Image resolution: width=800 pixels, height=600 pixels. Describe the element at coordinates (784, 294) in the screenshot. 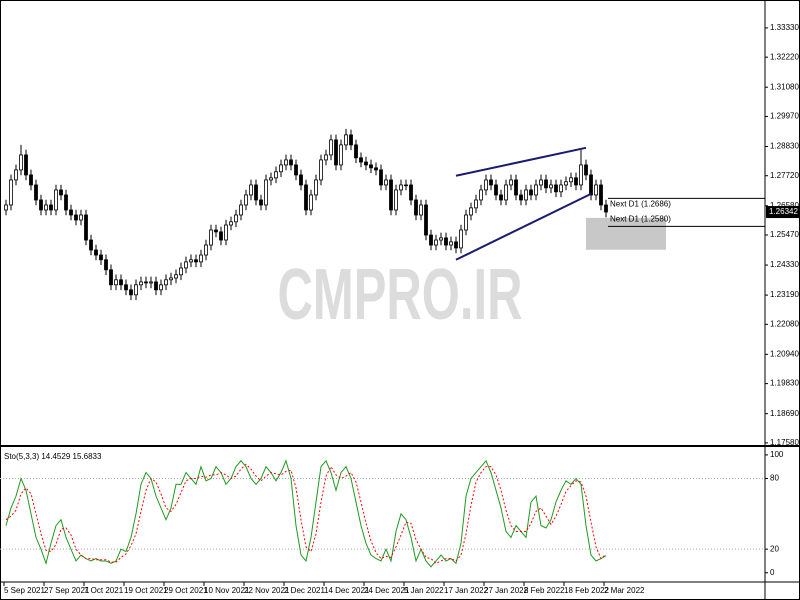

I see `y-tick-label: 1.23190` at that location.